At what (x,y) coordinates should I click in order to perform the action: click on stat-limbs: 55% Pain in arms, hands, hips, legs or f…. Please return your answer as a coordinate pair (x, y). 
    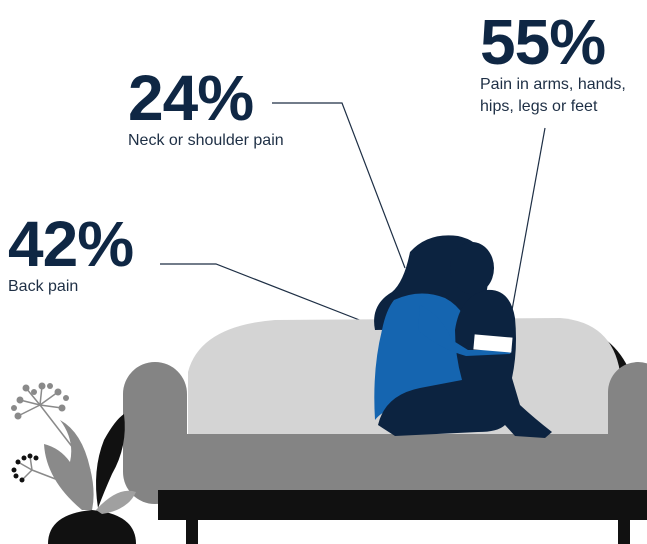
    Looking at the image, I should click on (563, 63).